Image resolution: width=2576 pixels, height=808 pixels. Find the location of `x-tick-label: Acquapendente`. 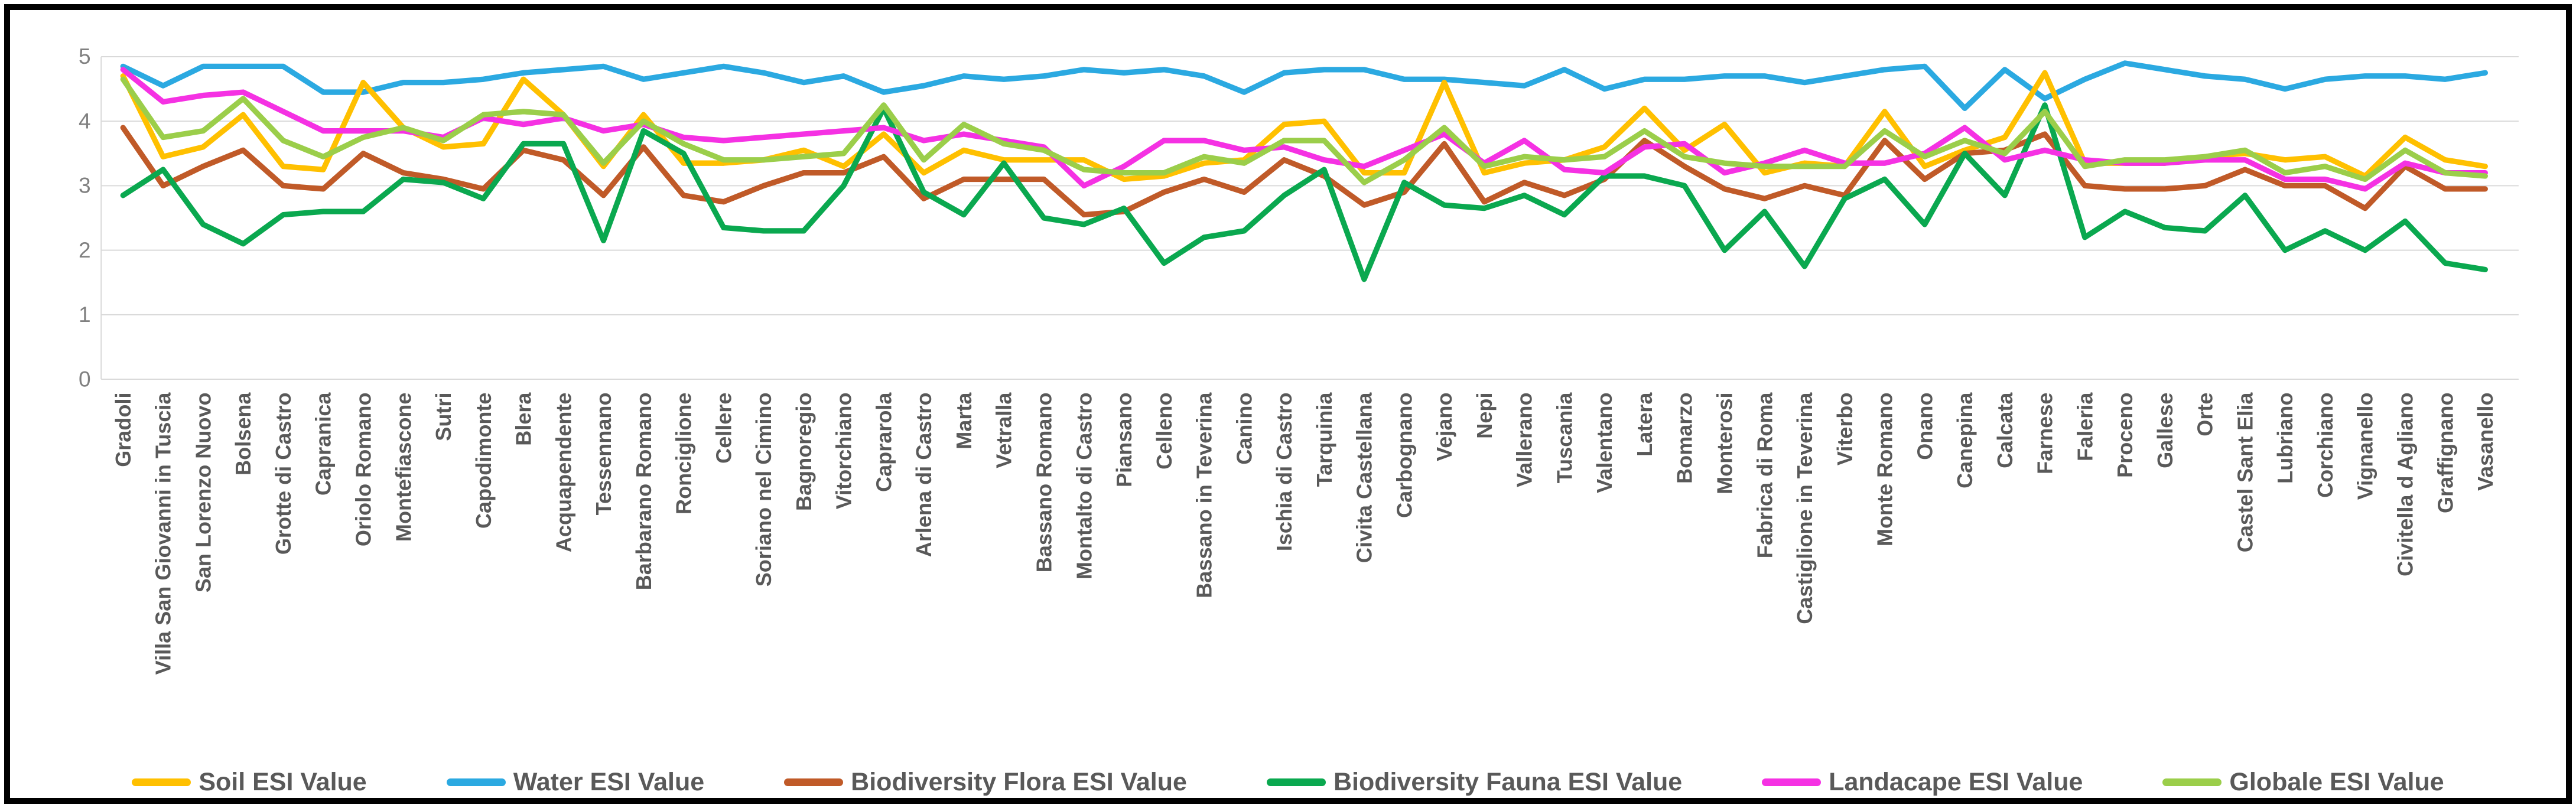

x-tick-label: Acquapendente is located at coordinates (563, 472).